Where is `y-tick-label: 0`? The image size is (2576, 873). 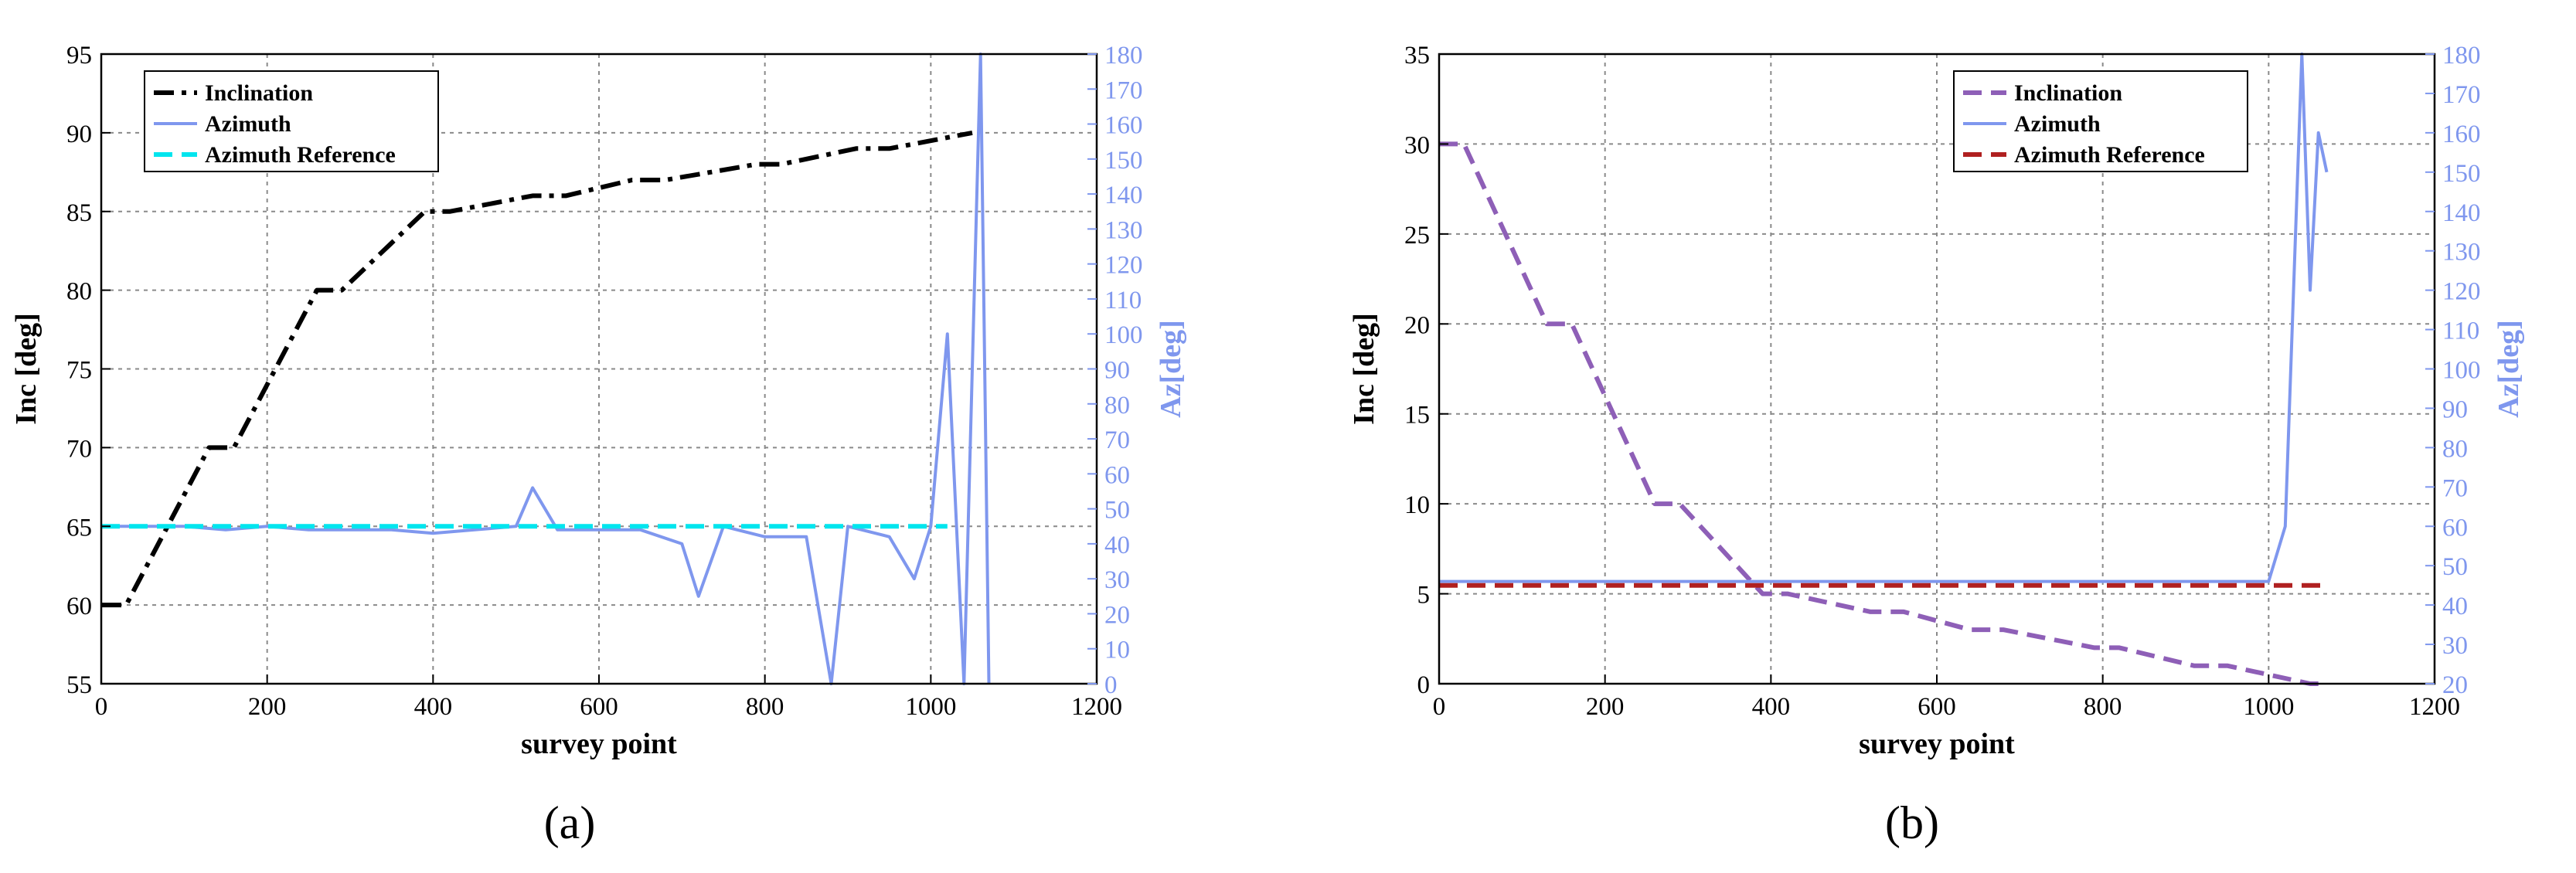
y-tick-label: 0 is located at coordinates (1424, 685).